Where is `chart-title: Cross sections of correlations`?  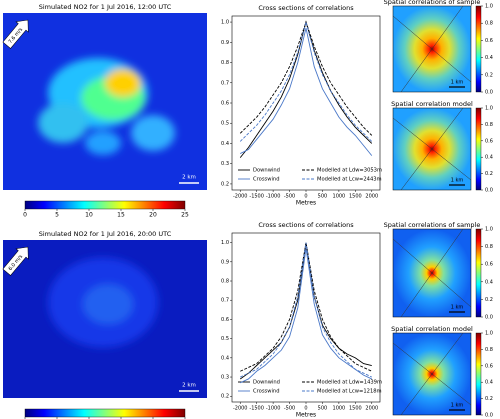 chart-title: Cross sections of correlations is located at coordinates (306, 225).